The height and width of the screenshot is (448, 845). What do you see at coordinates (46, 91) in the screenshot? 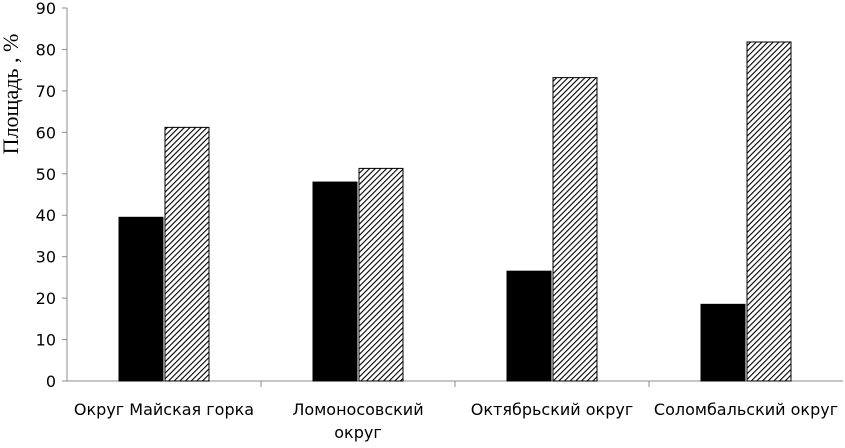
I see `y-tick-label: 70` at bounding box center [46, 91].